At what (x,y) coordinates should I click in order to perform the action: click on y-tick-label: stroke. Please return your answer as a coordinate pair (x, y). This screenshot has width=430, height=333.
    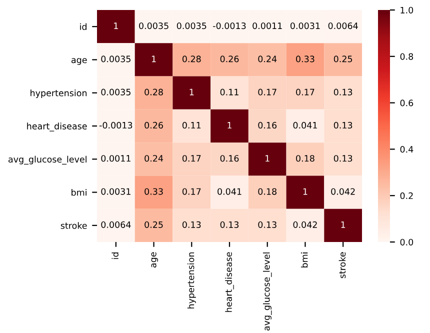
    Looking at the image, I should click on (73, 225).